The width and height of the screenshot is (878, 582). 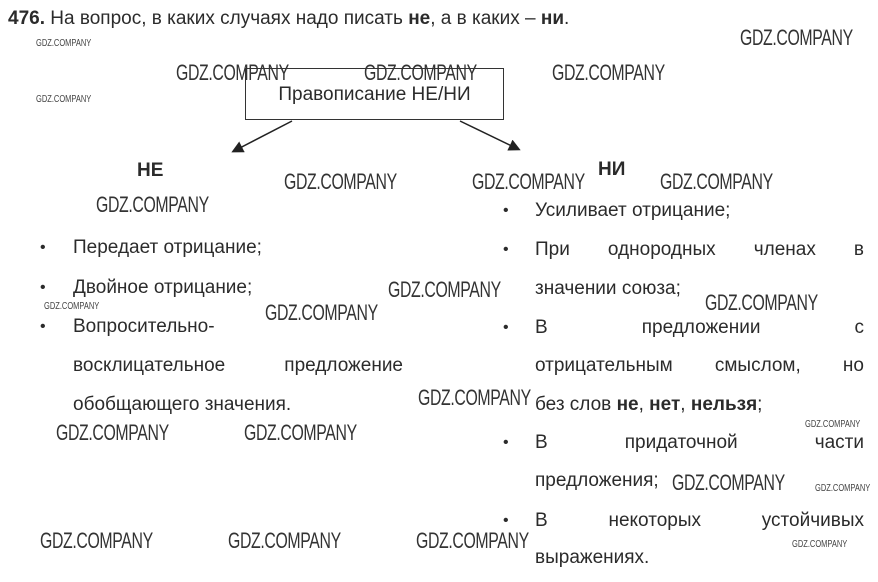 I want to click on diagram-root-label: Правописание НЕ/НИ, so click(x=374, y=94).